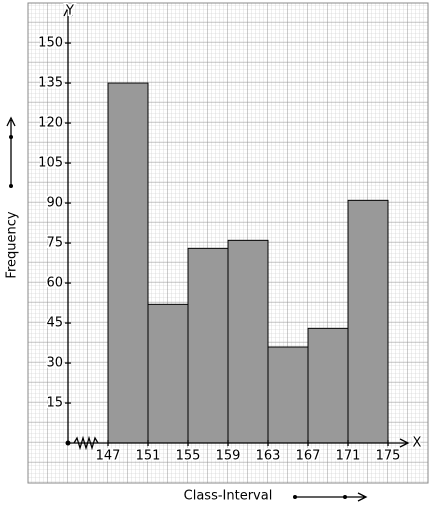 Image resolution: width=433 pixels, height=510 pixels. What do you see at coordinates (268, 456) in the screenshot?
I see `x-tick-label: 163` at bounding box center [268, 456].